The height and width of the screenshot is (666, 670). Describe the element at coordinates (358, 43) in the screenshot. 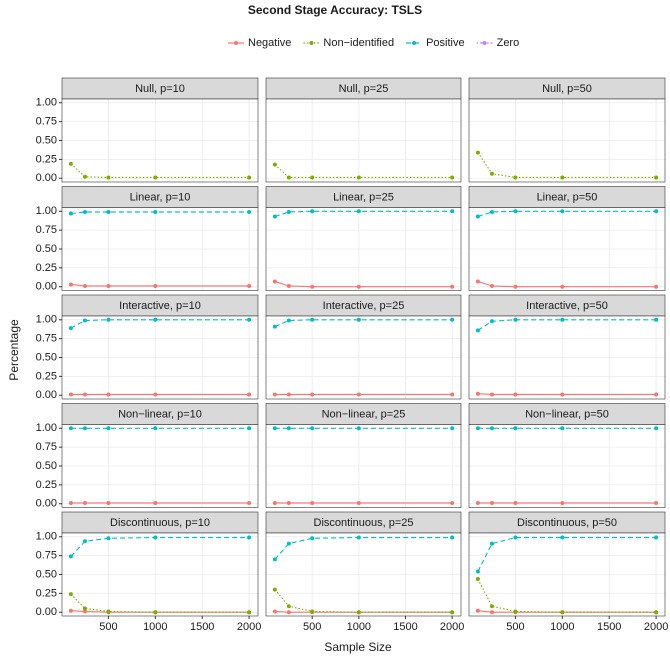

I see `legend-label: Non−identified` at that location.